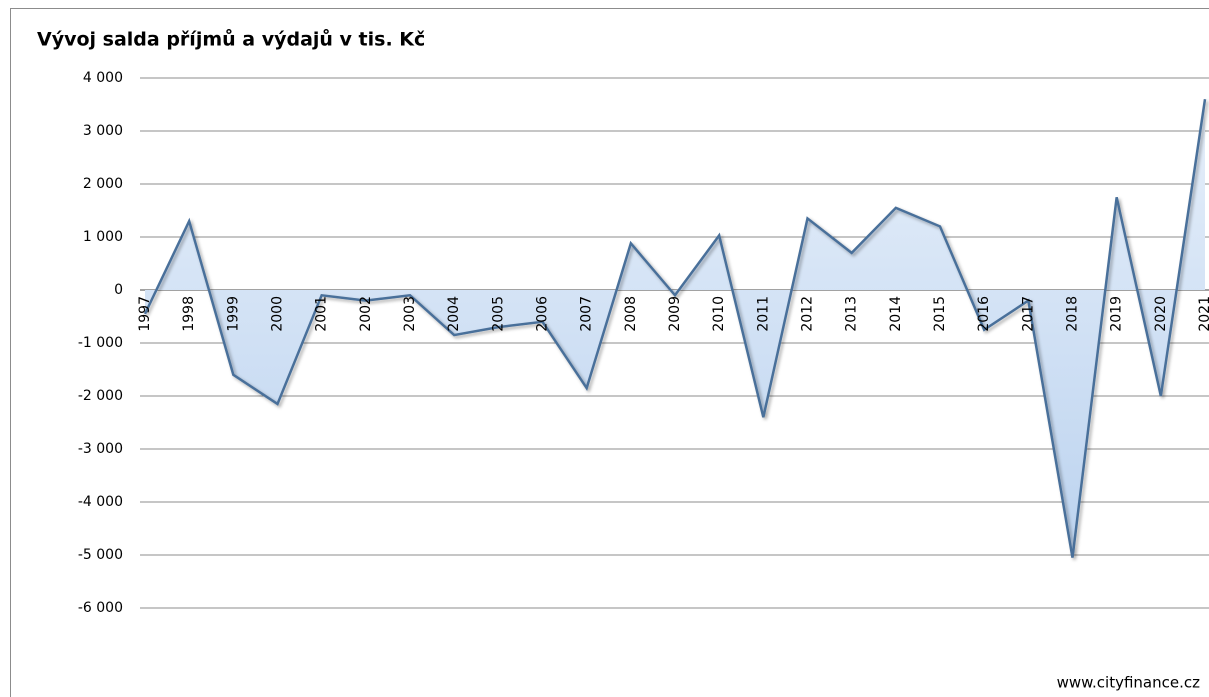  What do you see at coordinates (1203, 314) in the screenshot?
I see `x-tick-label: 2021` at bounding box center [1203, 314].